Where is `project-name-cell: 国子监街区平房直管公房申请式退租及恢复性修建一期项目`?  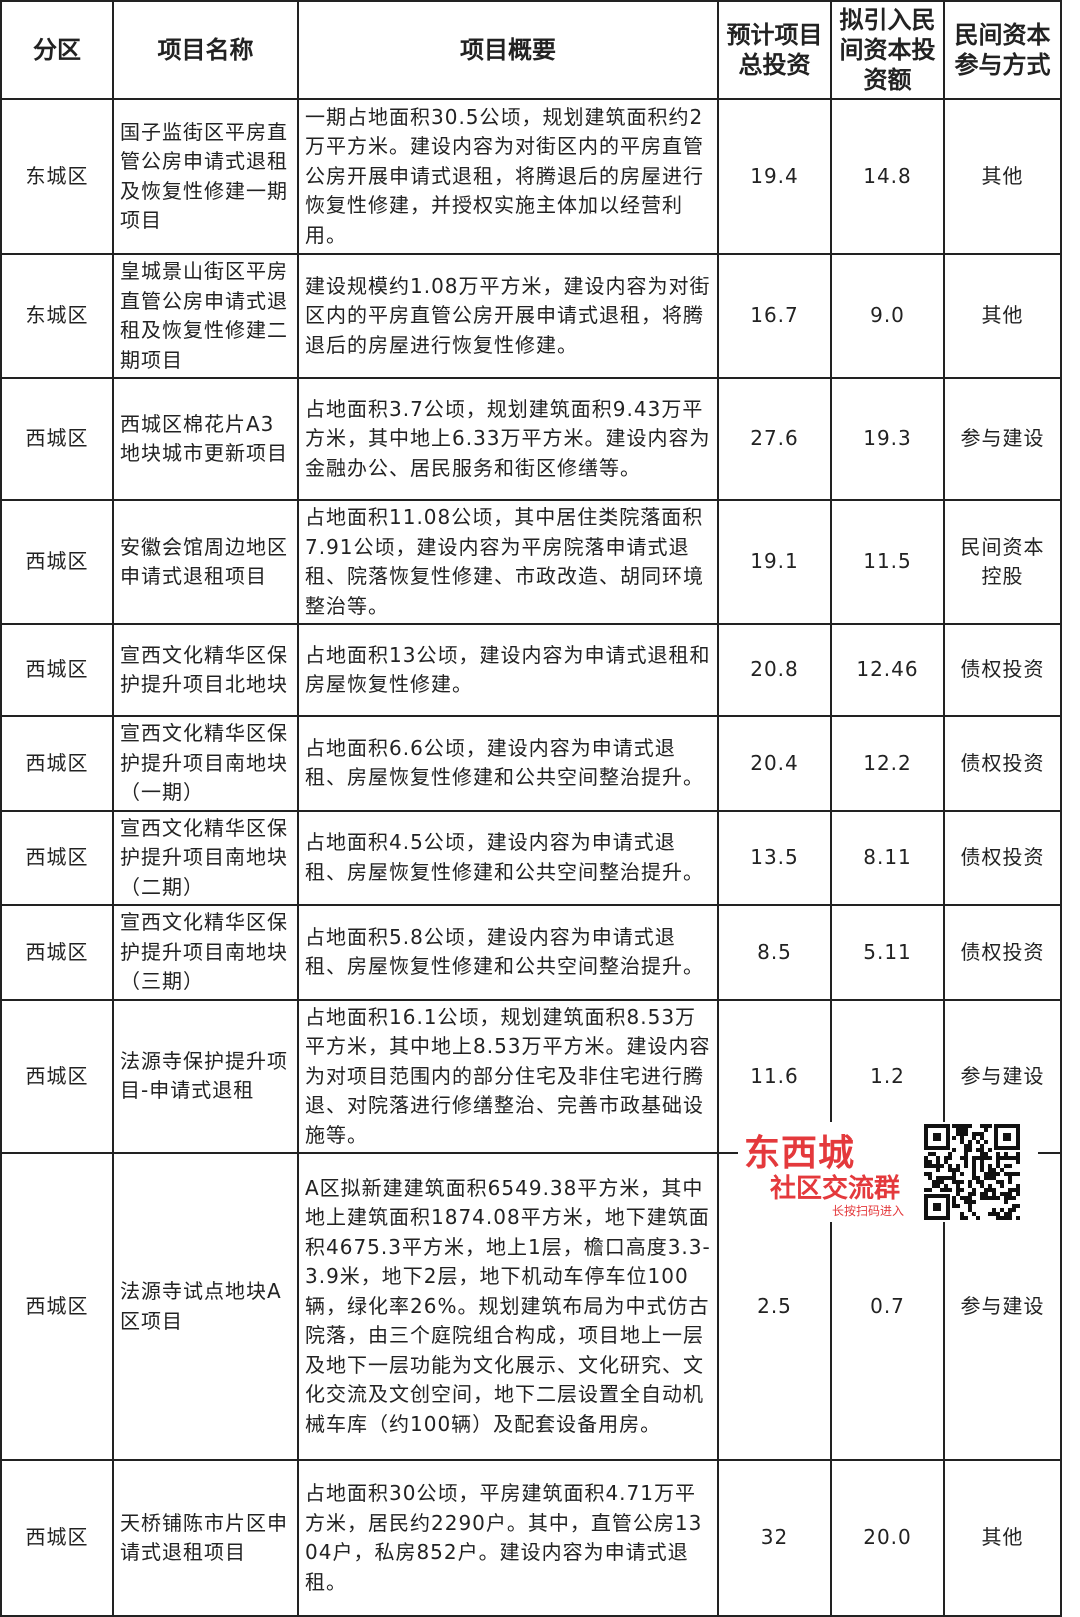
project-name-cell: 国子监街区平房直管公房申请式退租及恢复性修建一期项目 is located at coordinates (205, 176).